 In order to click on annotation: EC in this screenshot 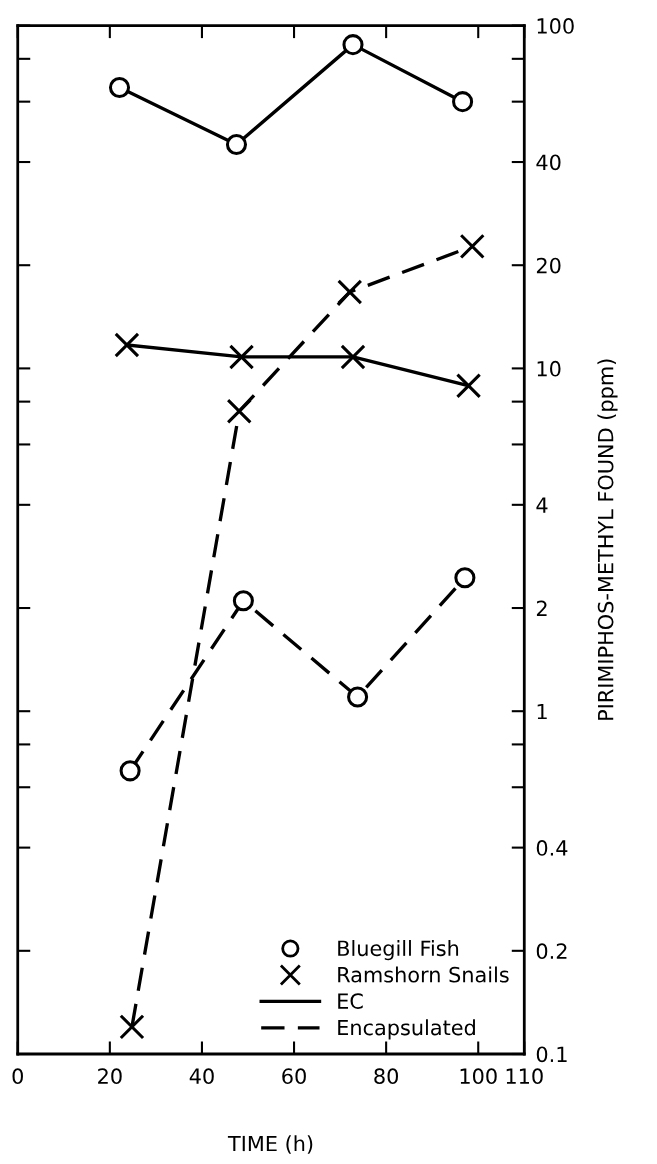, I will do `click(350, 1001)`.